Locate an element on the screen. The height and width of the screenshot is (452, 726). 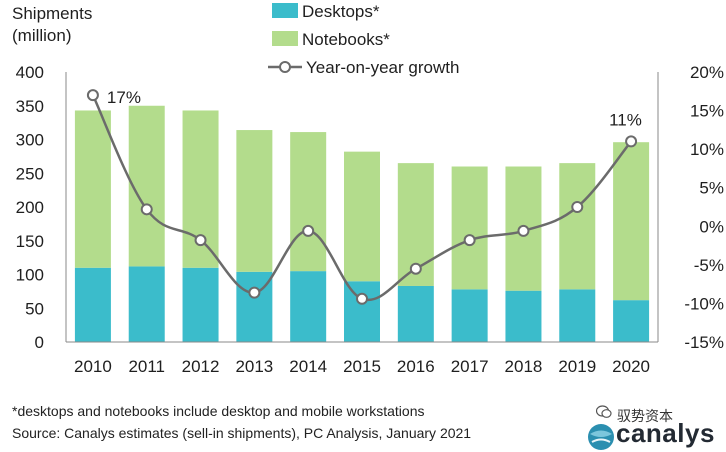
x-tick-label: 2011 is located at coordinates (146, 366).